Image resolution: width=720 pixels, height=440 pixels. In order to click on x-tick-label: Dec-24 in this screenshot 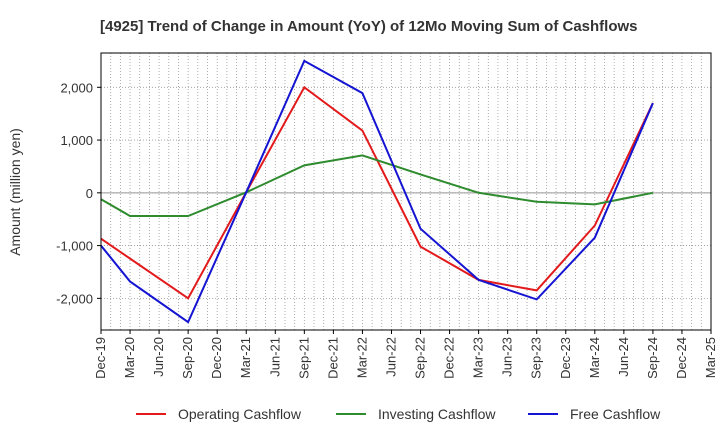, I will do `click(681, 358)`.